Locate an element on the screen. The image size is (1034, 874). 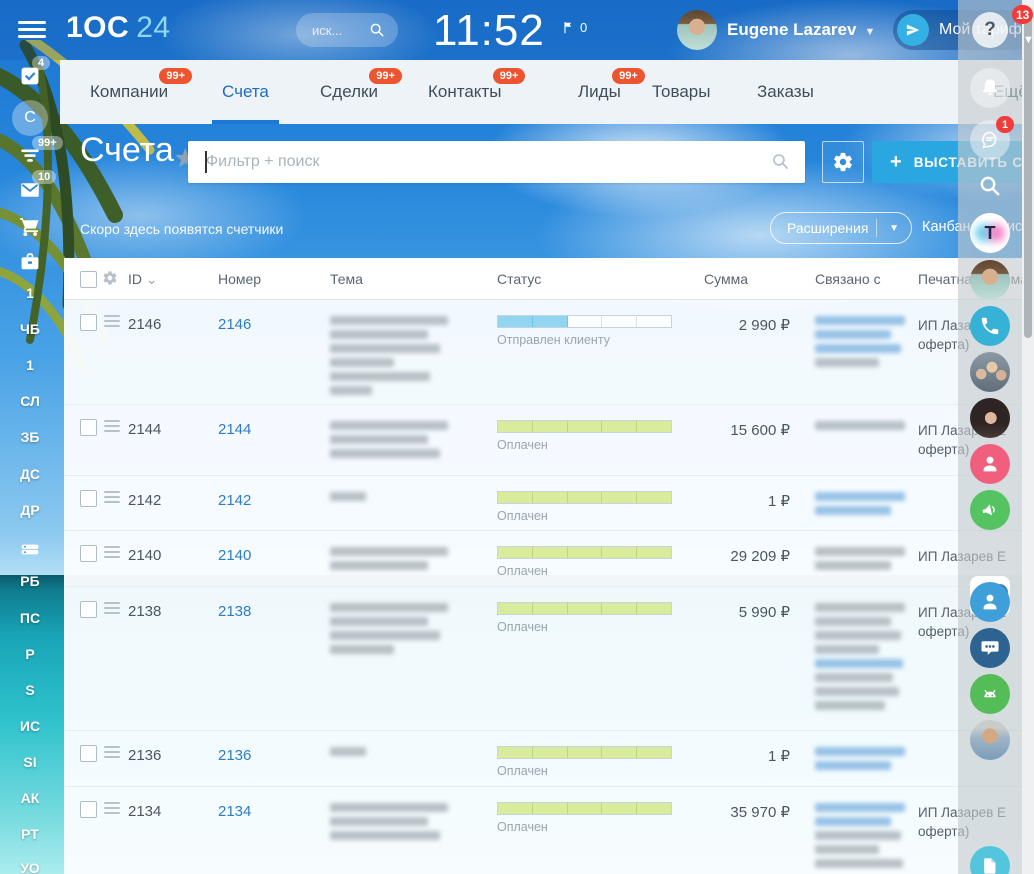
scrollbar-track is located at coordinates (1028, 437).